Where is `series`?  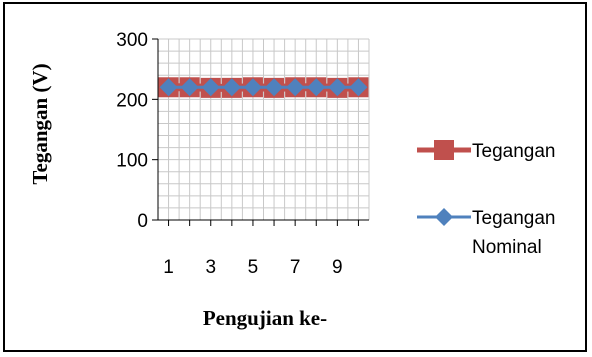 series is located at coordinates (263, 87).